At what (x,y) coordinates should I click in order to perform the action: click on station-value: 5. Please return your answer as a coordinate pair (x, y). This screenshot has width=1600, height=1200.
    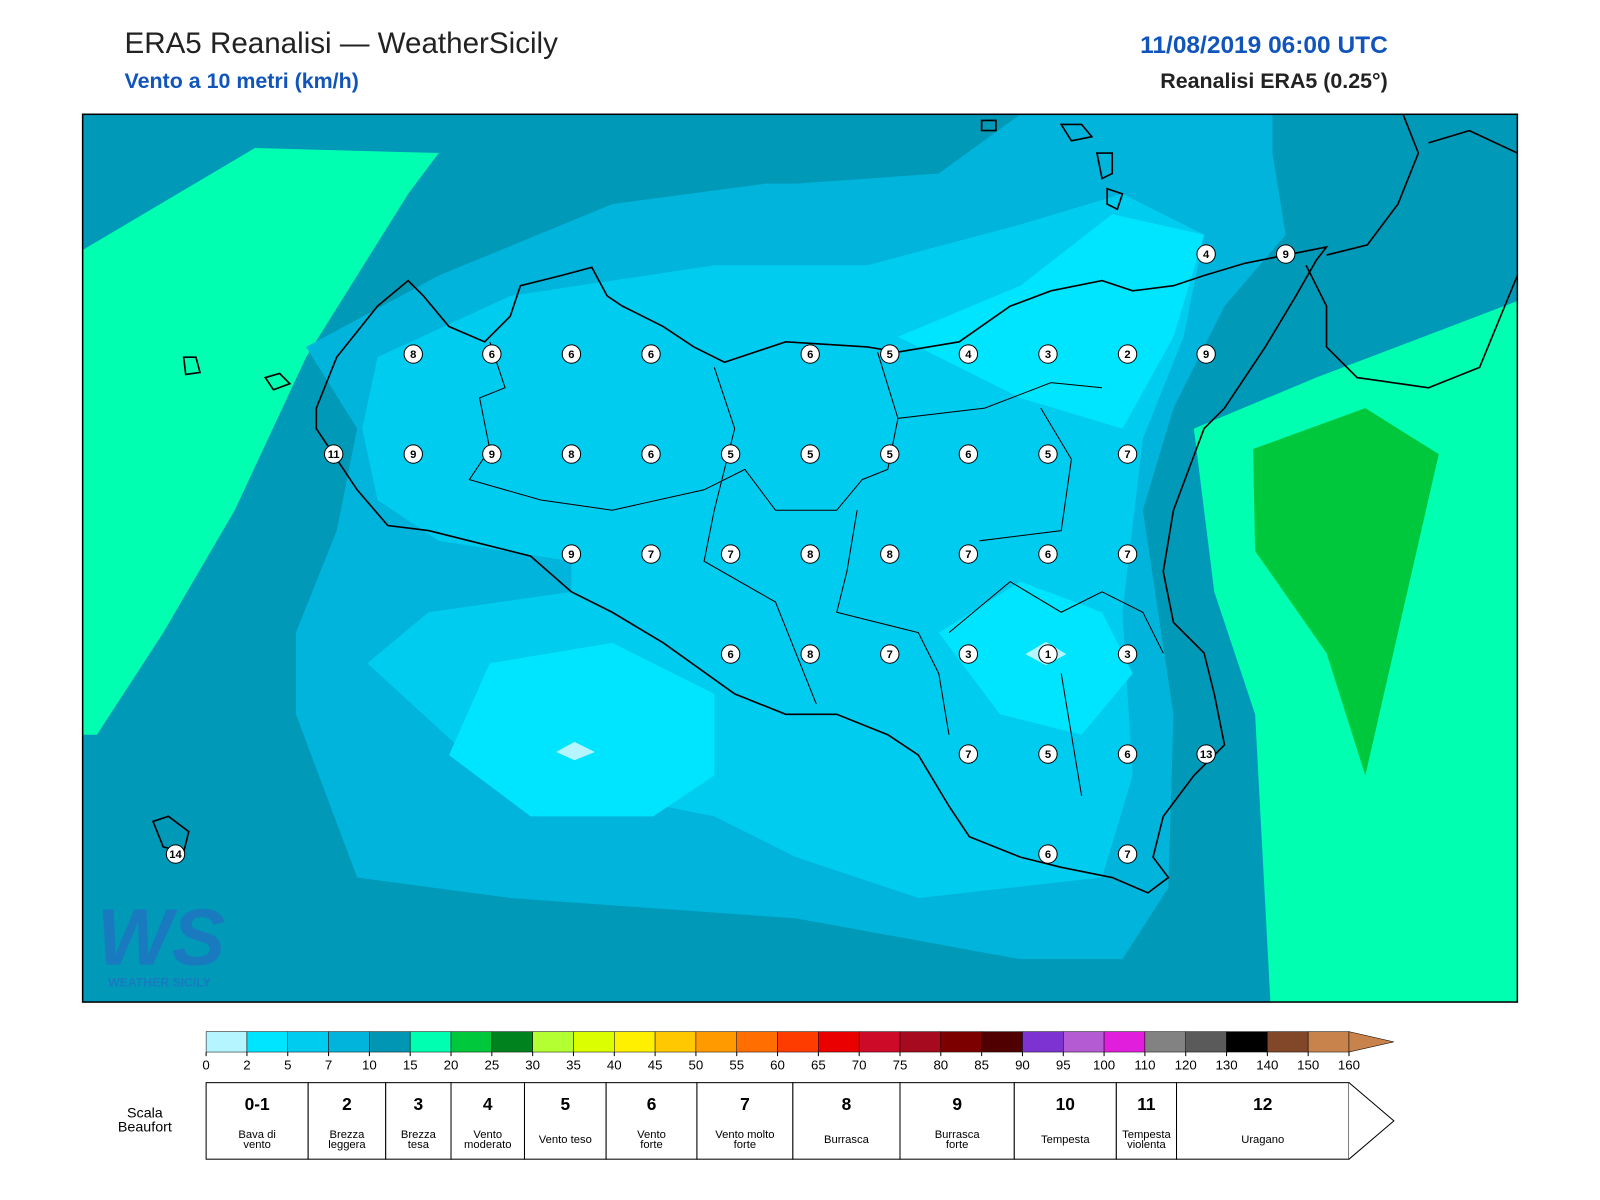
    Looking at the image, I should click on (890, 355).